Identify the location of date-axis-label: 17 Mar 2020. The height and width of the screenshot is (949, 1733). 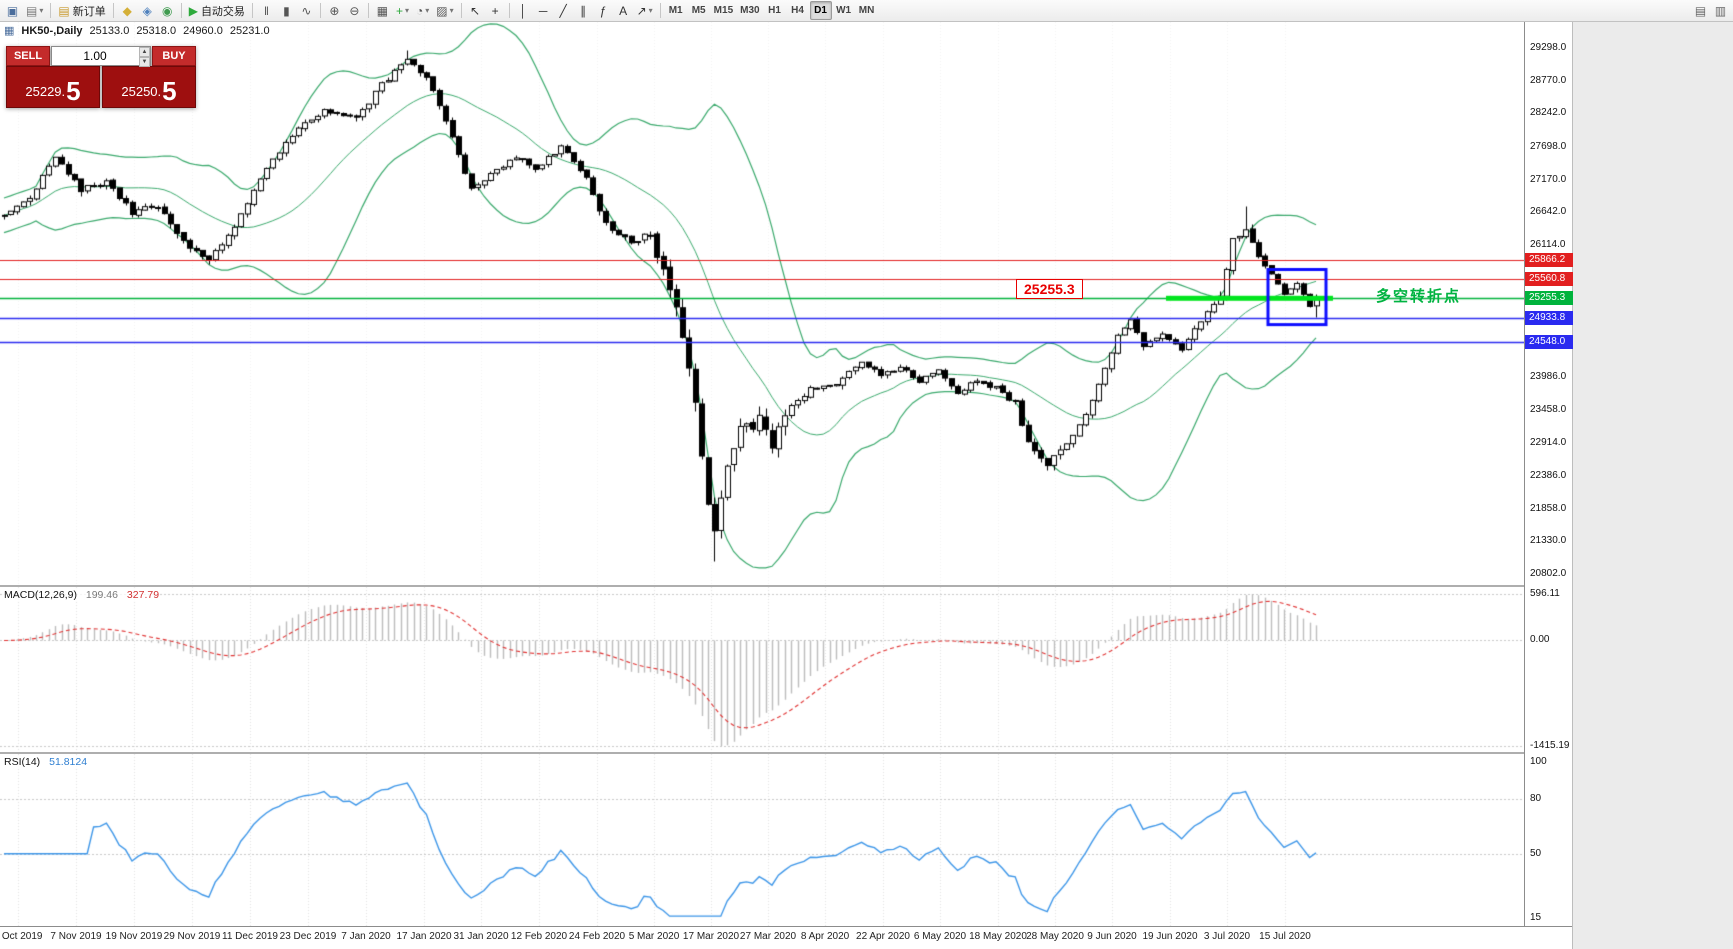
(711, 936).